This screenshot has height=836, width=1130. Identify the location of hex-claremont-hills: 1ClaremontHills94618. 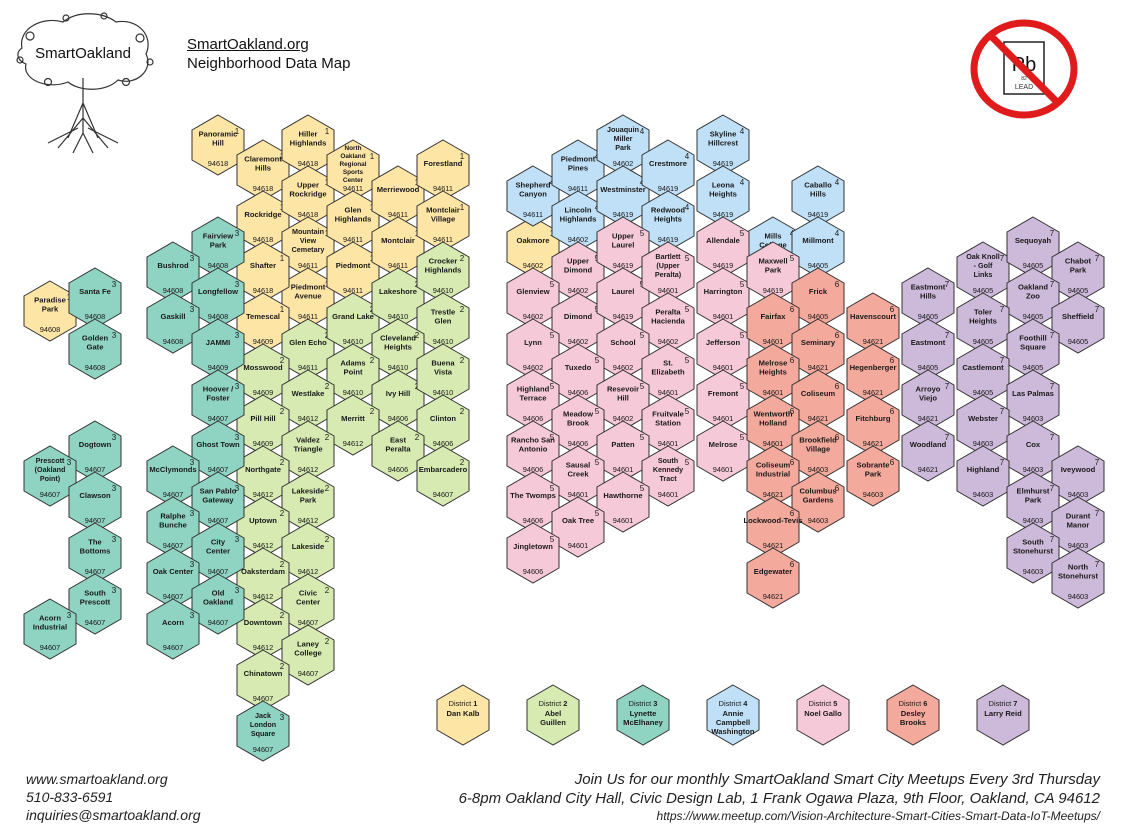
(263, 170).